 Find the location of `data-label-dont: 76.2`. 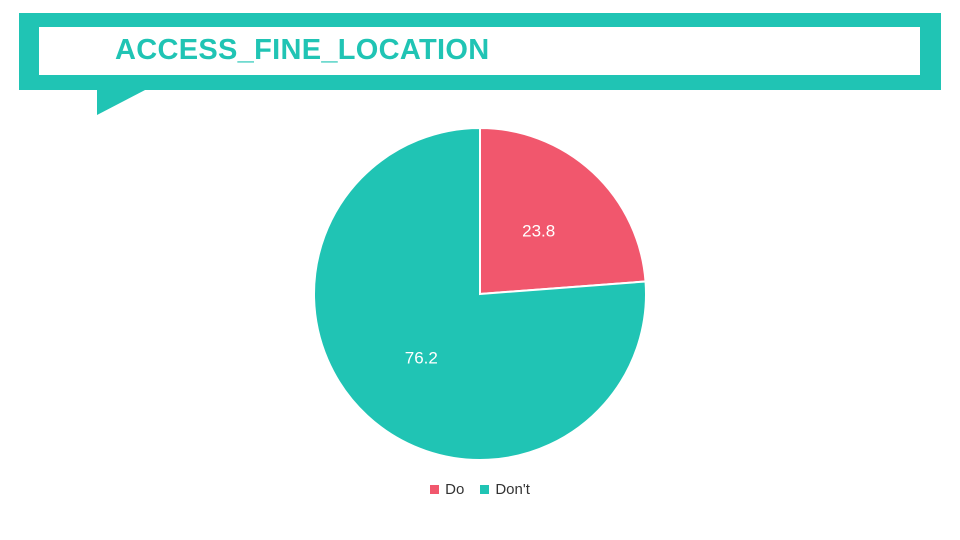

data-label-dont: 76.2 is located at coordinates (421, 357).